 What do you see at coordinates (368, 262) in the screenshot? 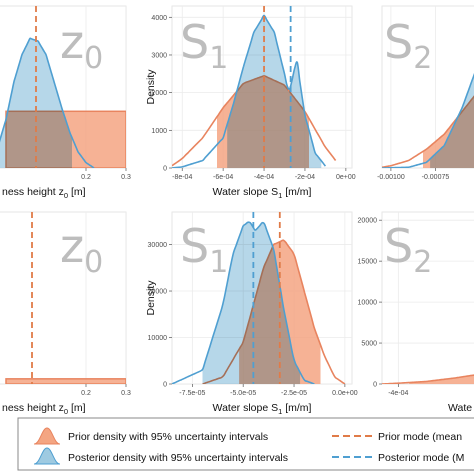
I see `y-tick-label: 15000` at bounding box center [368, 262].